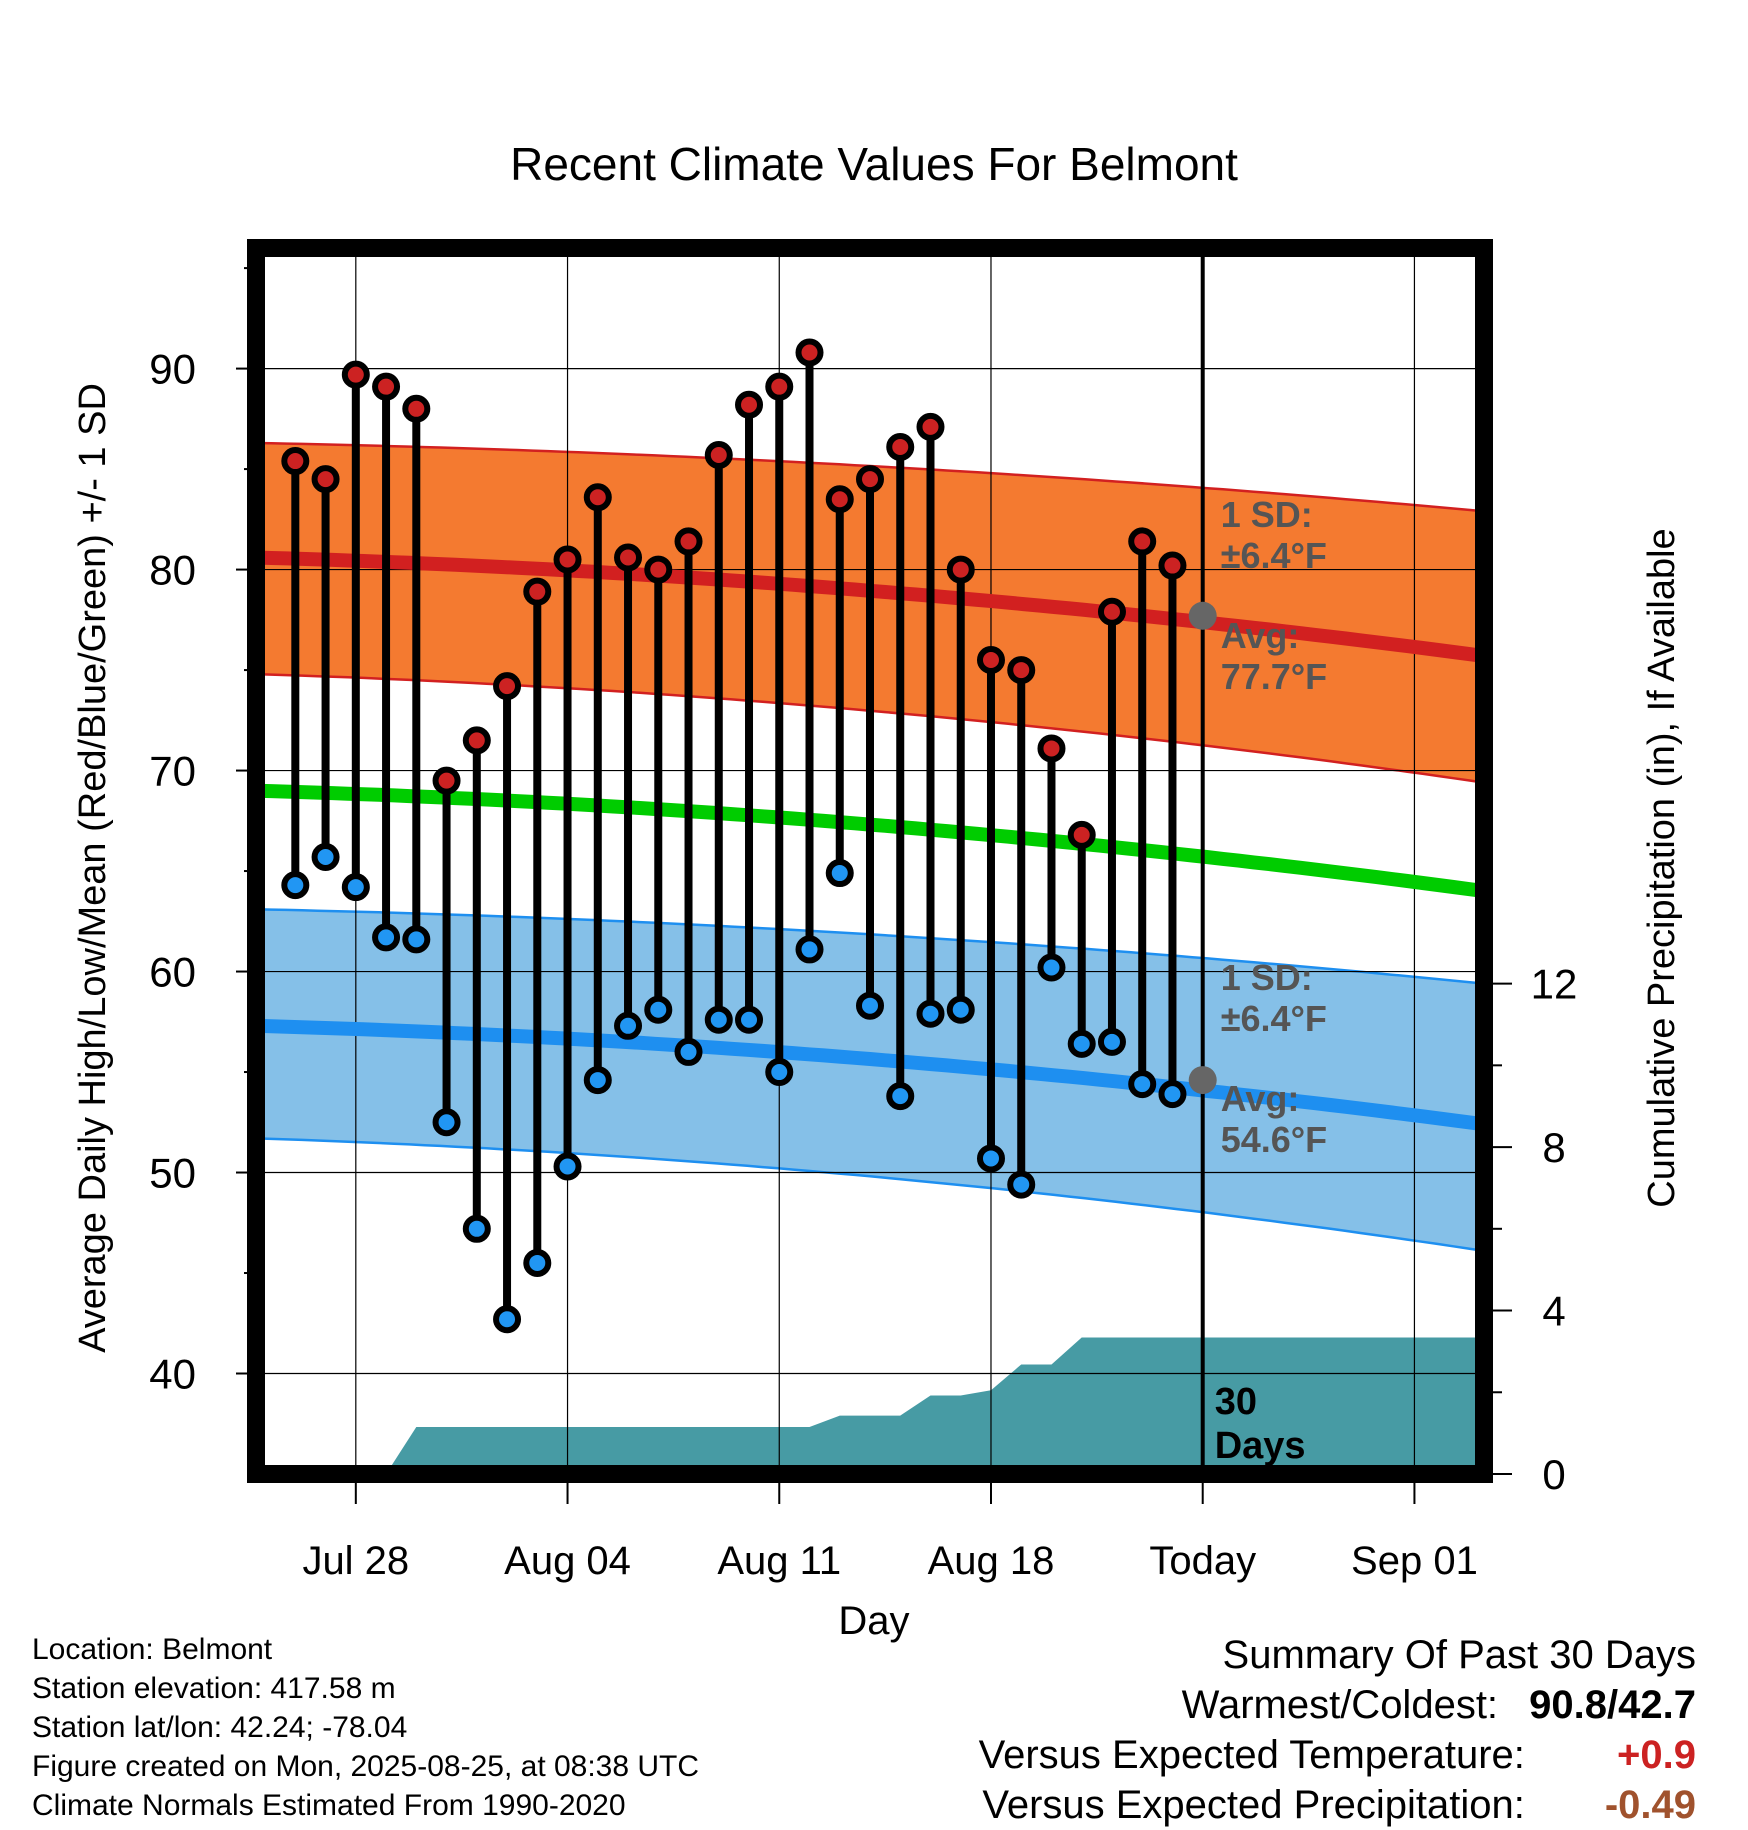 Image resolution: width=1748 pixels, height=1830 pixels. What do you see at coordinates (214, 1688) in the screenshot?
I see `elevation-text: Station elevation: 417.58 m` at bounding box center [214, 1688].